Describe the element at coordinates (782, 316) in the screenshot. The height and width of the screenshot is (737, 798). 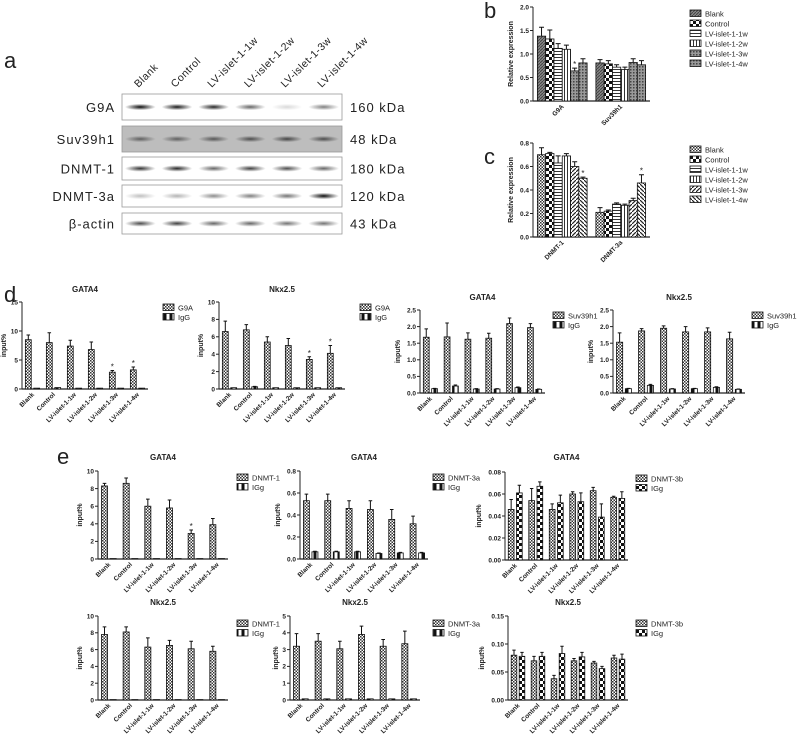
I see `legend-label: Suv39h1` at that location.